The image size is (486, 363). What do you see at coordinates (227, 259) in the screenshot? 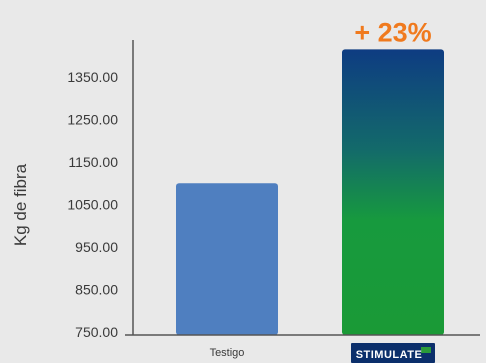
I see `bar-testigo` at bounding box center [227, 259].